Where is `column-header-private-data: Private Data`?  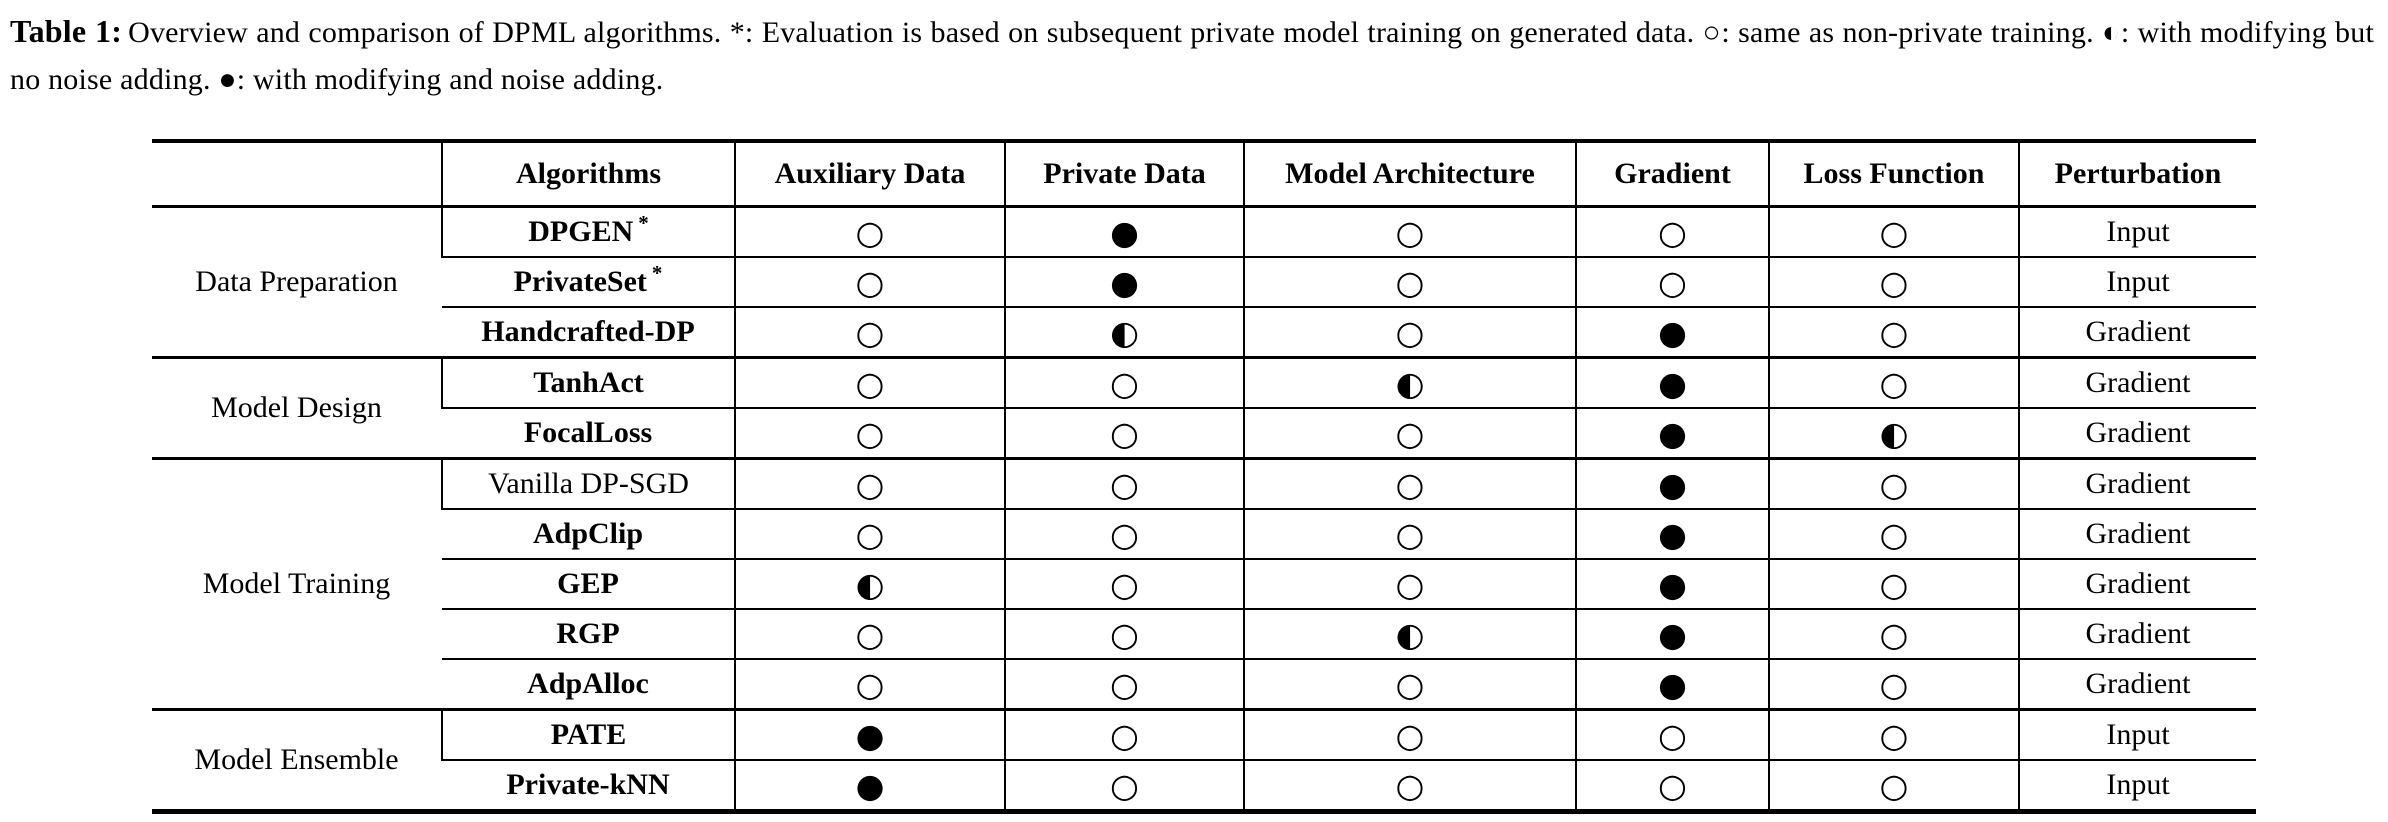 column-header-private-data: Private Data is located at coordinates (1124, 174).